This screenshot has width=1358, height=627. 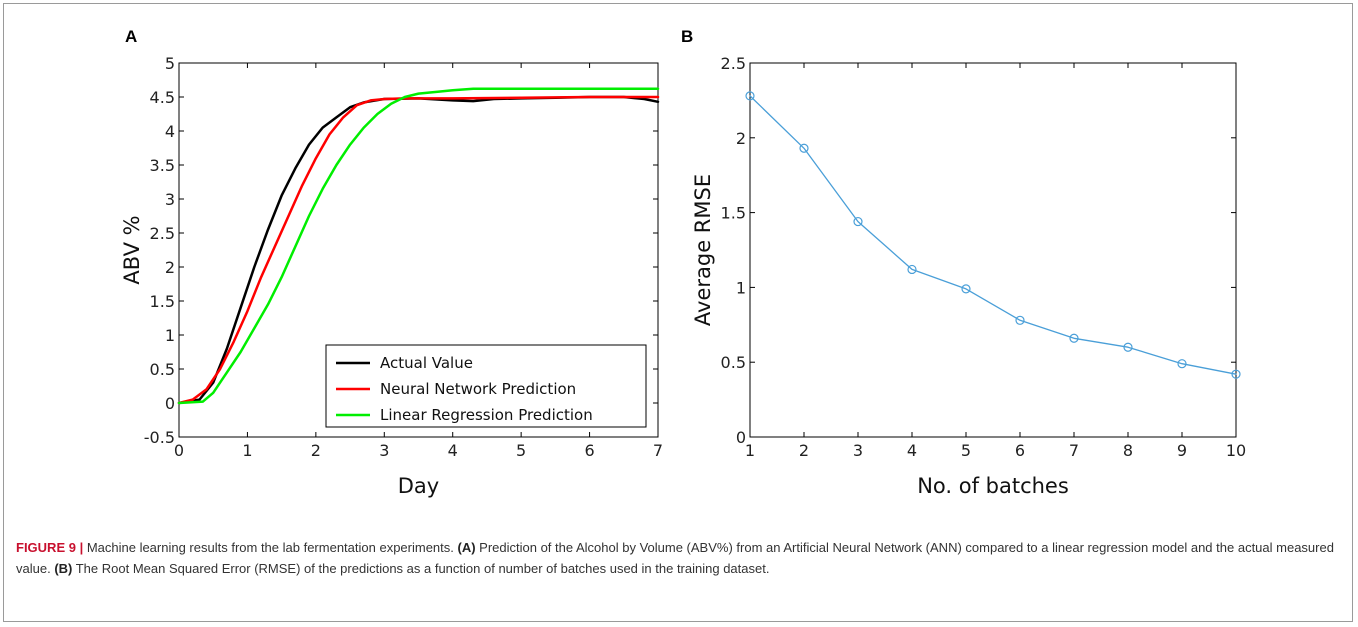 I want to click on legend-label-2: Neural Network Prediction, so click(x=478, y=389).